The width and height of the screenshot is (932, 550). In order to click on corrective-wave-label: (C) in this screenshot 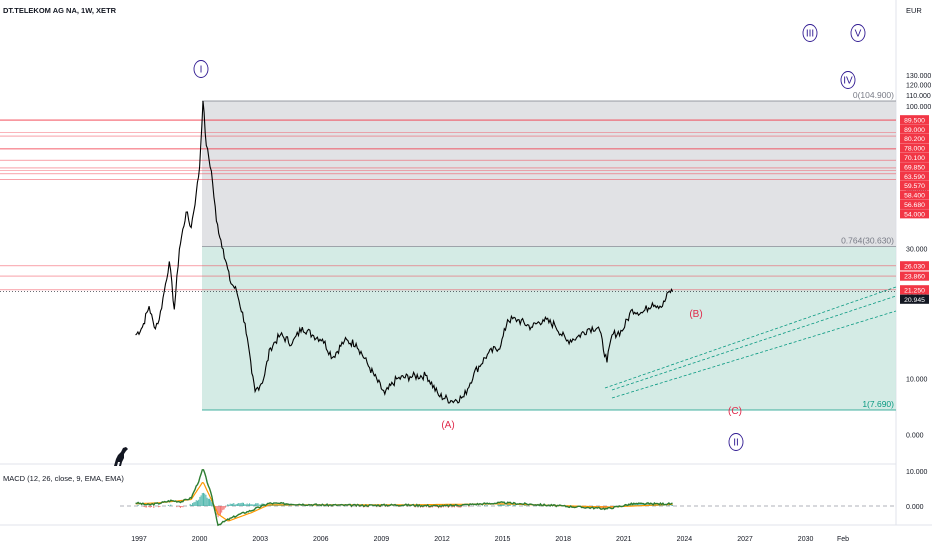, I will do `click(735, 411)`.